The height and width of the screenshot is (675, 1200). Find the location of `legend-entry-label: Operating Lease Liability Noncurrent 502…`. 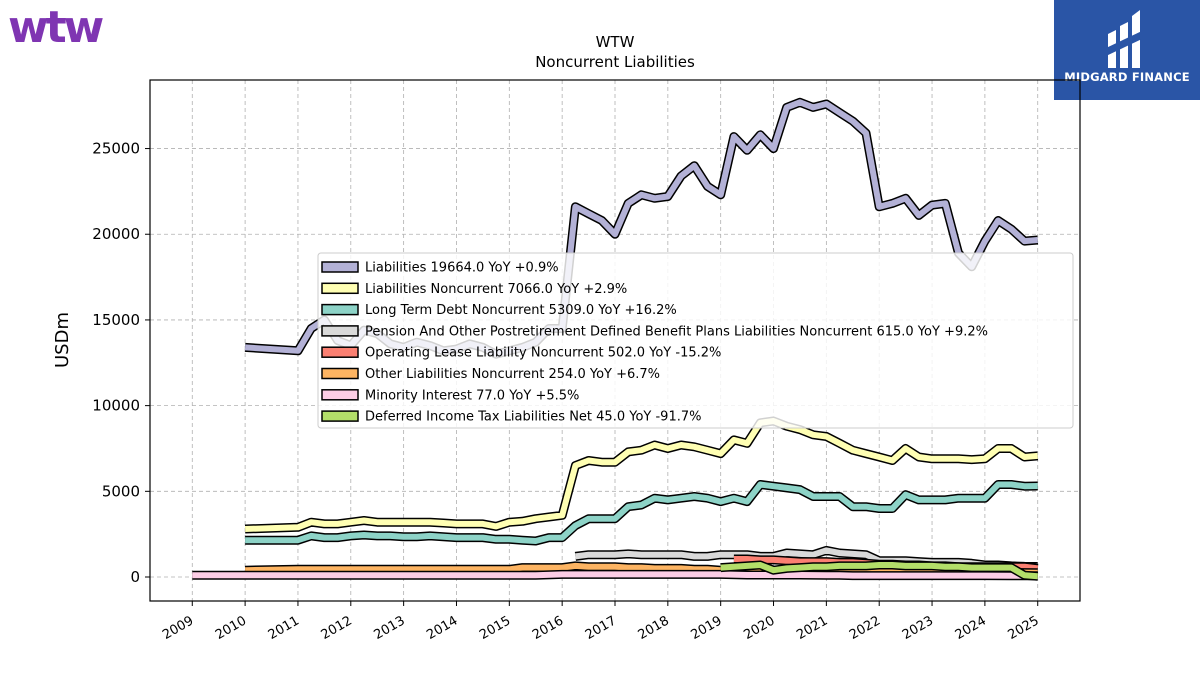

legend-entry-label: Operating Lease Liability Noncurrent 502… is located at coordinates (543, 353).